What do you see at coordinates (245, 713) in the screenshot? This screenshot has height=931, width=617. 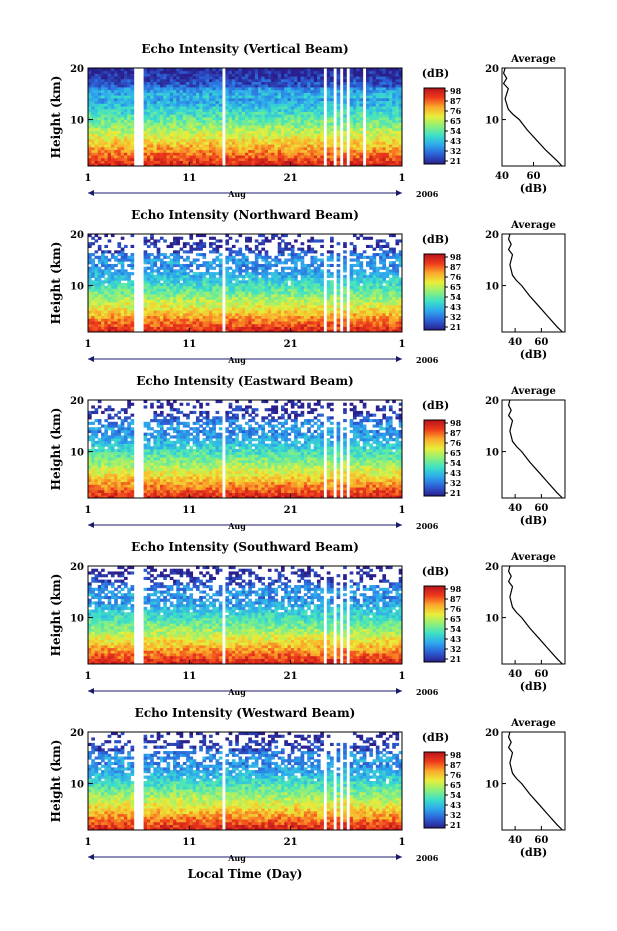 I see `chart-title: Echo Intensity (Westward Beam)` at bounding box center [245, 713].